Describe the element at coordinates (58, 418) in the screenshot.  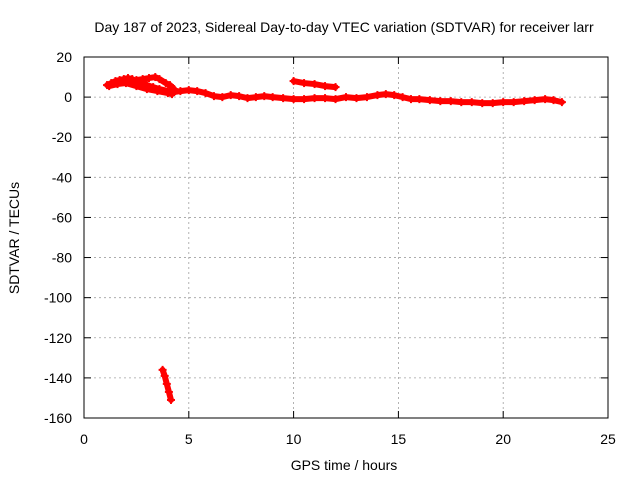
I see `y-tick-label: -160` at that location.